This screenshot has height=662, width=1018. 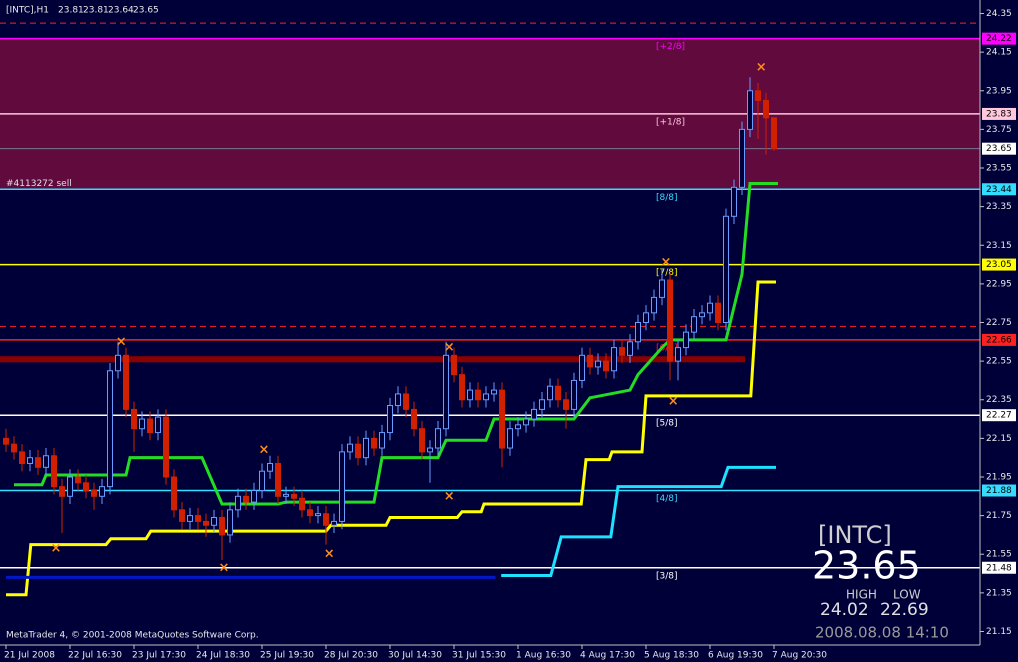 I want to click on y-tick-label: 22.55, so click(x=999, y=362).